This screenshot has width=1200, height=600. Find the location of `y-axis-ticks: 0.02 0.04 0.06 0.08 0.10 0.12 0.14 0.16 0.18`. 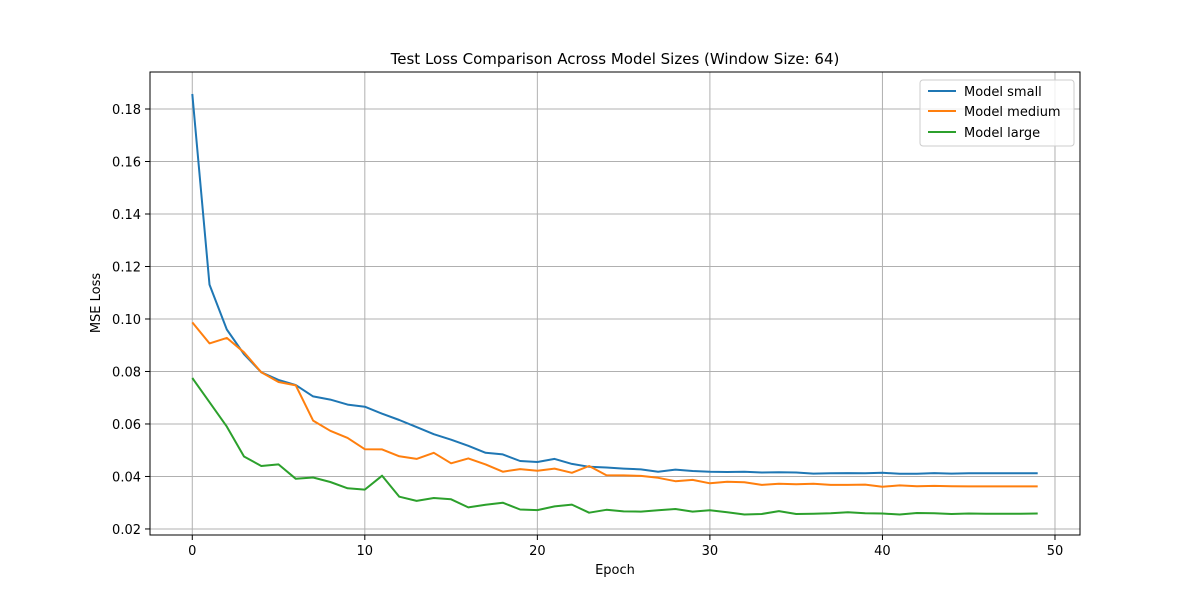

y-axis-ticks: 0.02 0.04 0.06 0.08 0.10 0.12 0.14 0.16 0.18 is located at coordinates (131, 320).